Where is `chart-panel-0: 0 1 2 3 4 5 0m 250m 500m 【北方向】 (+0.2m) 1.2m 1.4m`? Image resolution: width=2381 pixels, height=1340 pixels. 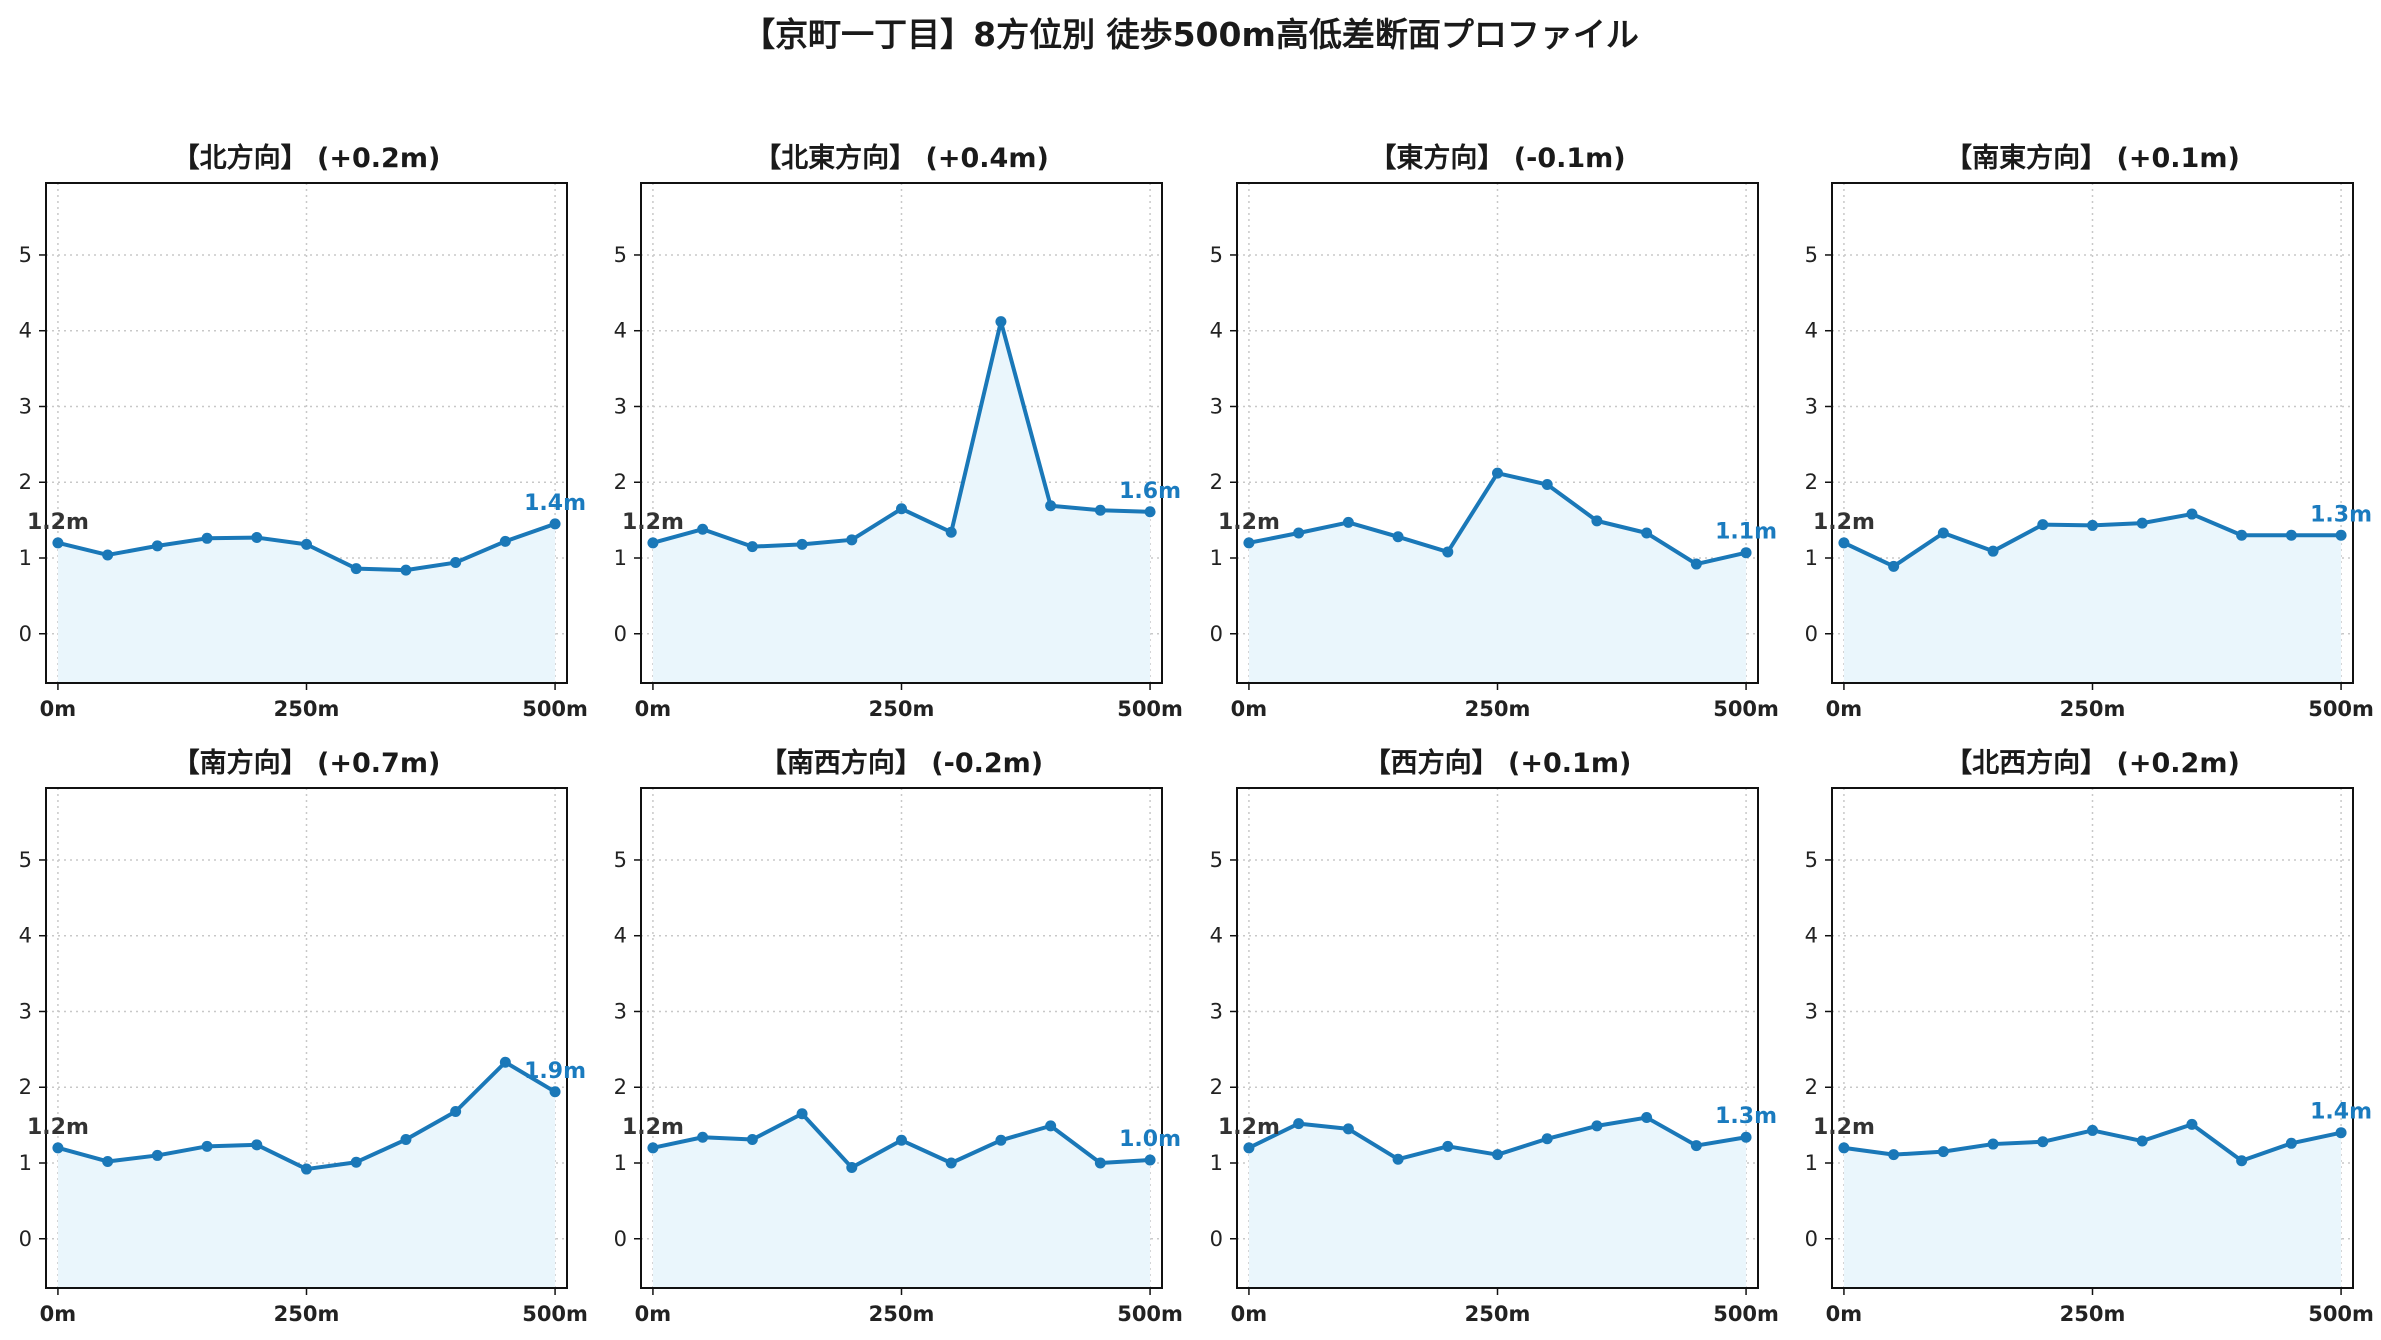
chart-panel-0: 0 1 2 3 4 5 0m 250m 500m 【北方向】 (+0.2m) 1.2m 1.4m is located at coordinates (303, 431).